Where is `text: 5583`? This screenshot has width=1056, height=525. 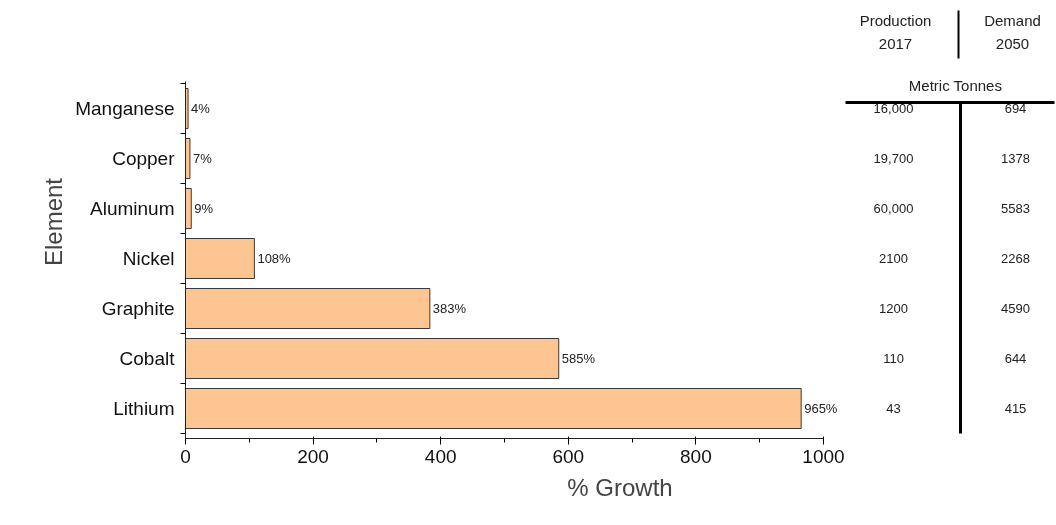
text: 5583 is located at coordinates (1015, 208).